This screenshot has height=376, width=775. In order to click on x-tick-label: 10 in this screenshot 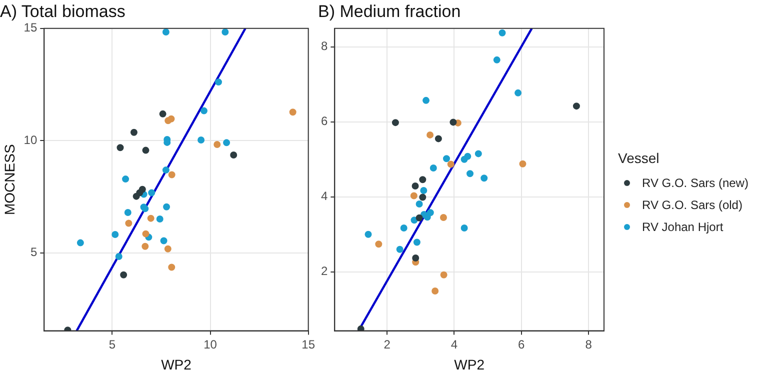, I will do `click(211, 344)`.